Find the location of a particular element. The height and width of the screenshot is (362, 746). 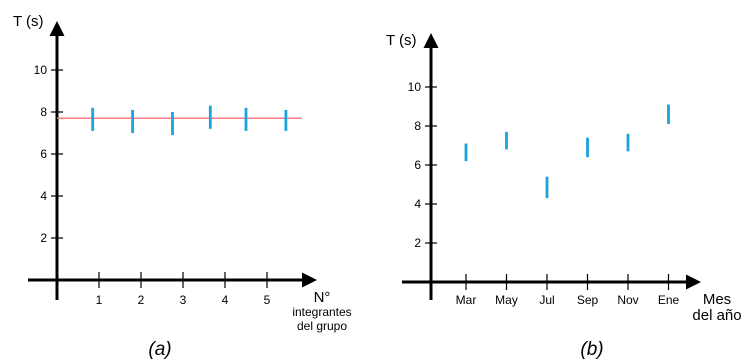

chart-a-x-tick-label: 5 is located at coordinates (267, 300).